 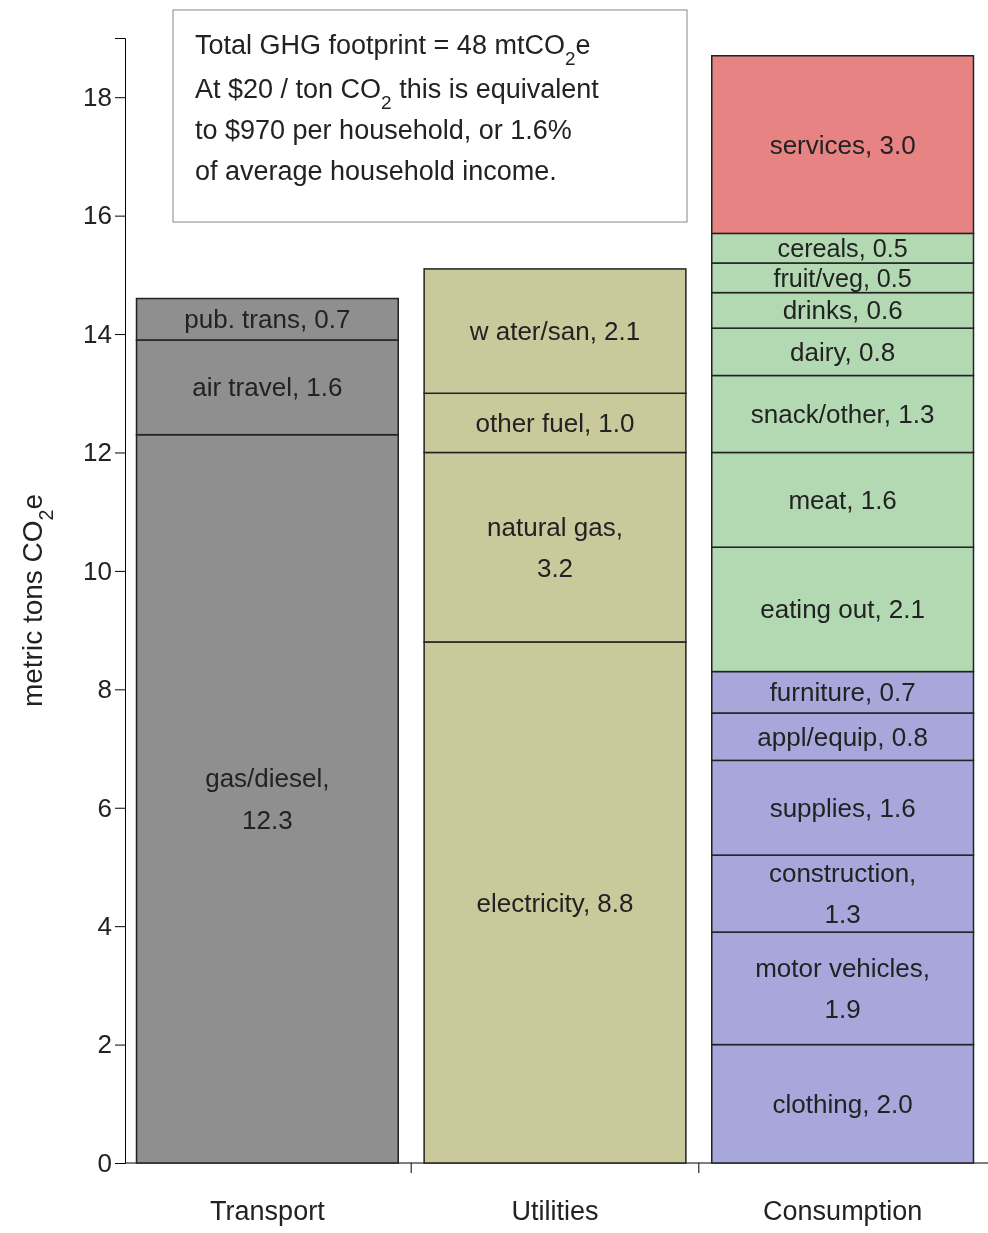 What do you see at coordinates (97, 97) in the screenshot?
I see `y-tick-label: 18` at bounding box center [97, 97].